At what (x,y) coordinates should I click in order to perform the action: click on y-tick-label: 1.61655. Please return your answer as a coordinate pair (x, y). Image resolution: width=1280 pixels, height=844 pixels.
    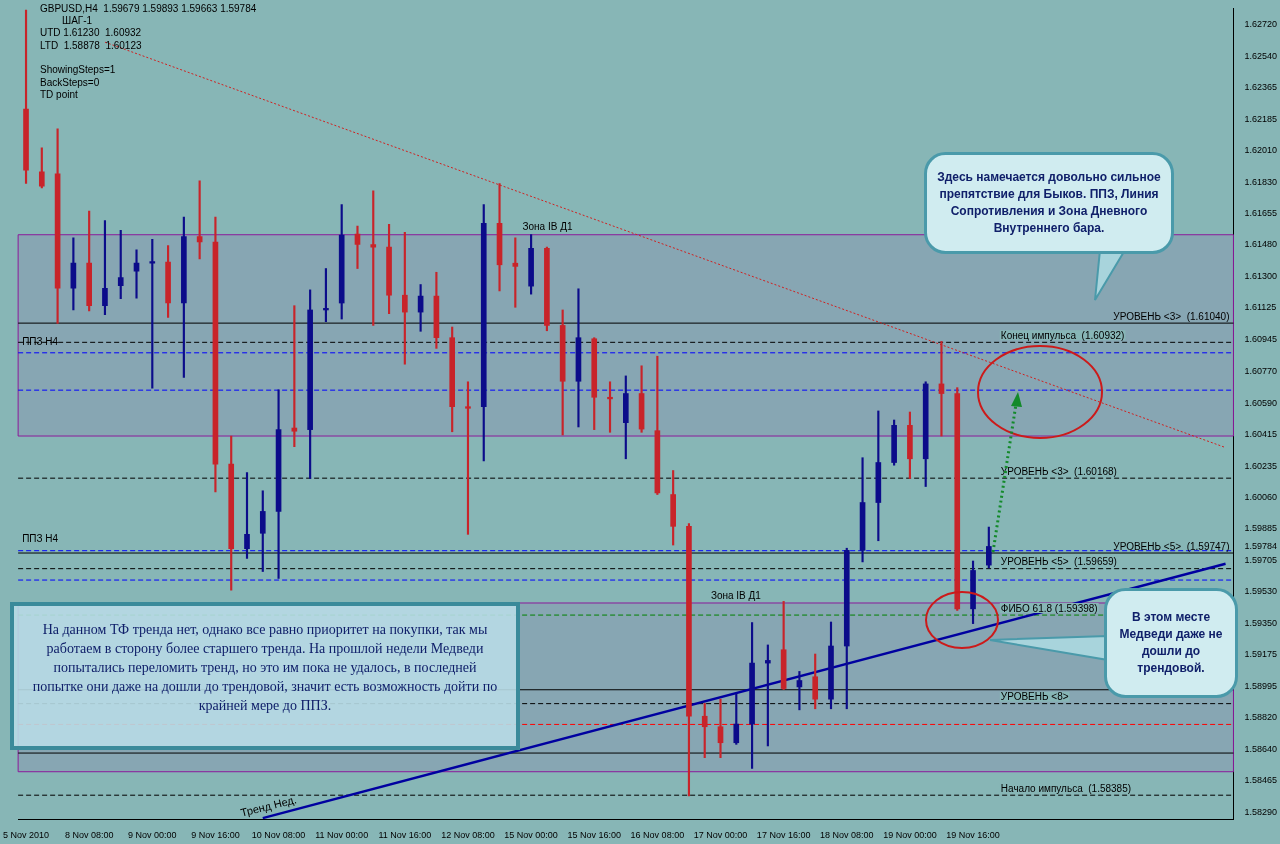
    Looking at the image, I should click on (1261, 213).